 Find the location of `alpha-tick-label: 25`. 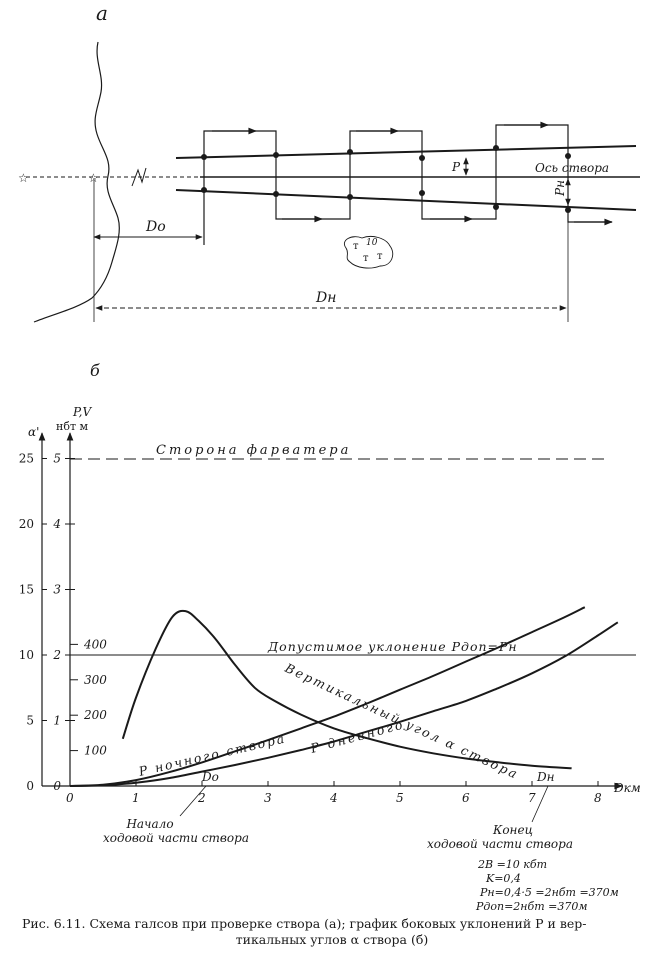

alpha-tick-label: 25 is located at coordinates (26, 459).